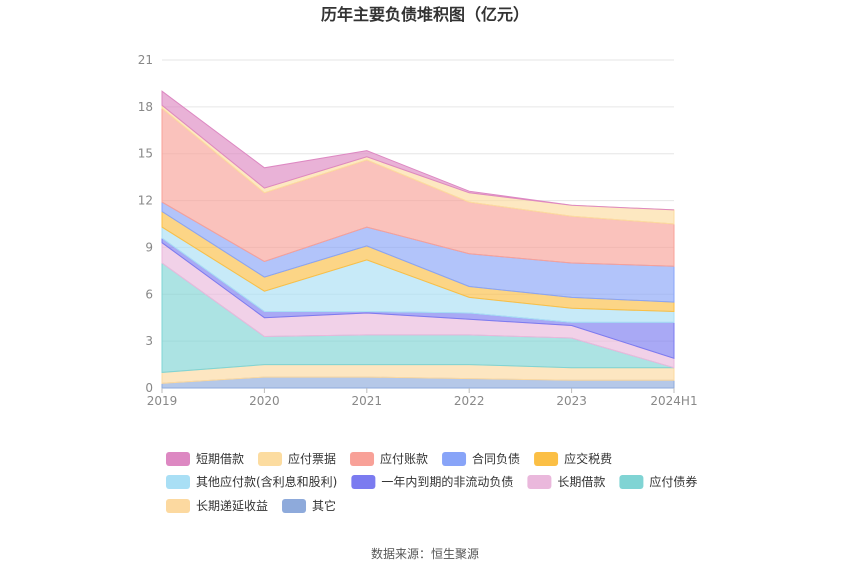 This screenshot has height=575, width=850. What do you see at coordinates (145, 107) in the screenshot?
I see `y-tick-label: 18` at bounding box center [145, 107].